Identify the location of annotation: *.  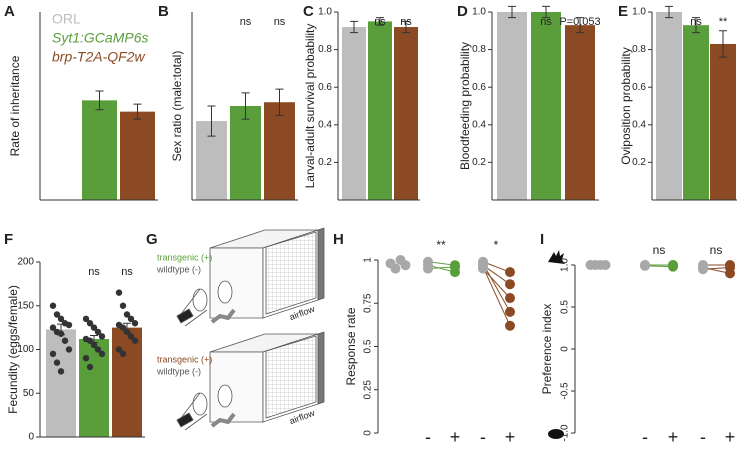
(496, 245).